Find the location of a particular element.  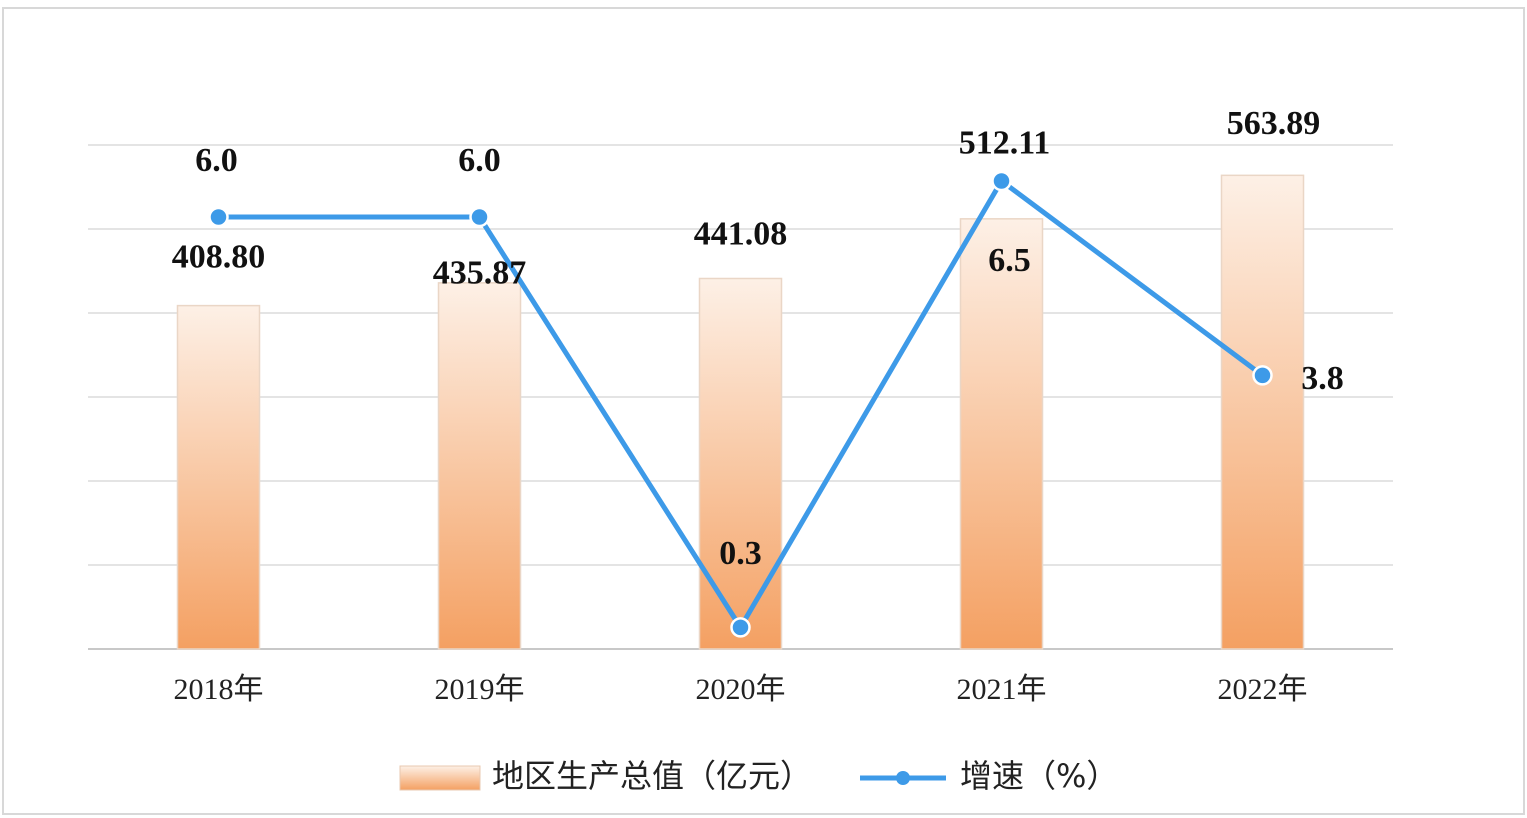

value-label: 563.89 is located at coordinates (1274, 123).